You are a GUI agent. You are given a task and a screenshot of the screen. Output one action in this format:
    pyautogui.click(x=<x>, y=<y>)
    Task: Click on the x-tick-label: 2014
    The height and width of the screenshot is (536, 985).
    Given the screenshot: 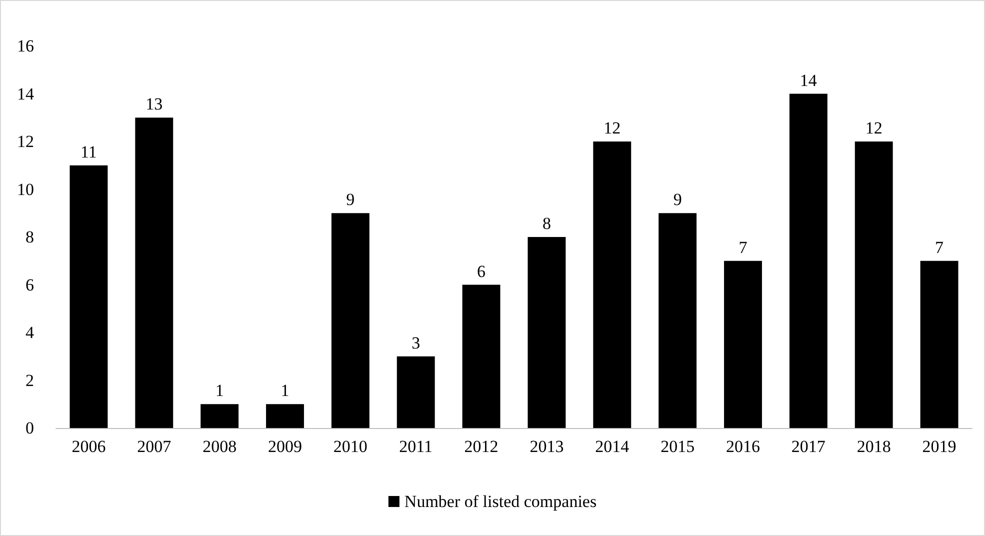 What is the action you would take?
    pyautogui.click(x=612, y=446)
    